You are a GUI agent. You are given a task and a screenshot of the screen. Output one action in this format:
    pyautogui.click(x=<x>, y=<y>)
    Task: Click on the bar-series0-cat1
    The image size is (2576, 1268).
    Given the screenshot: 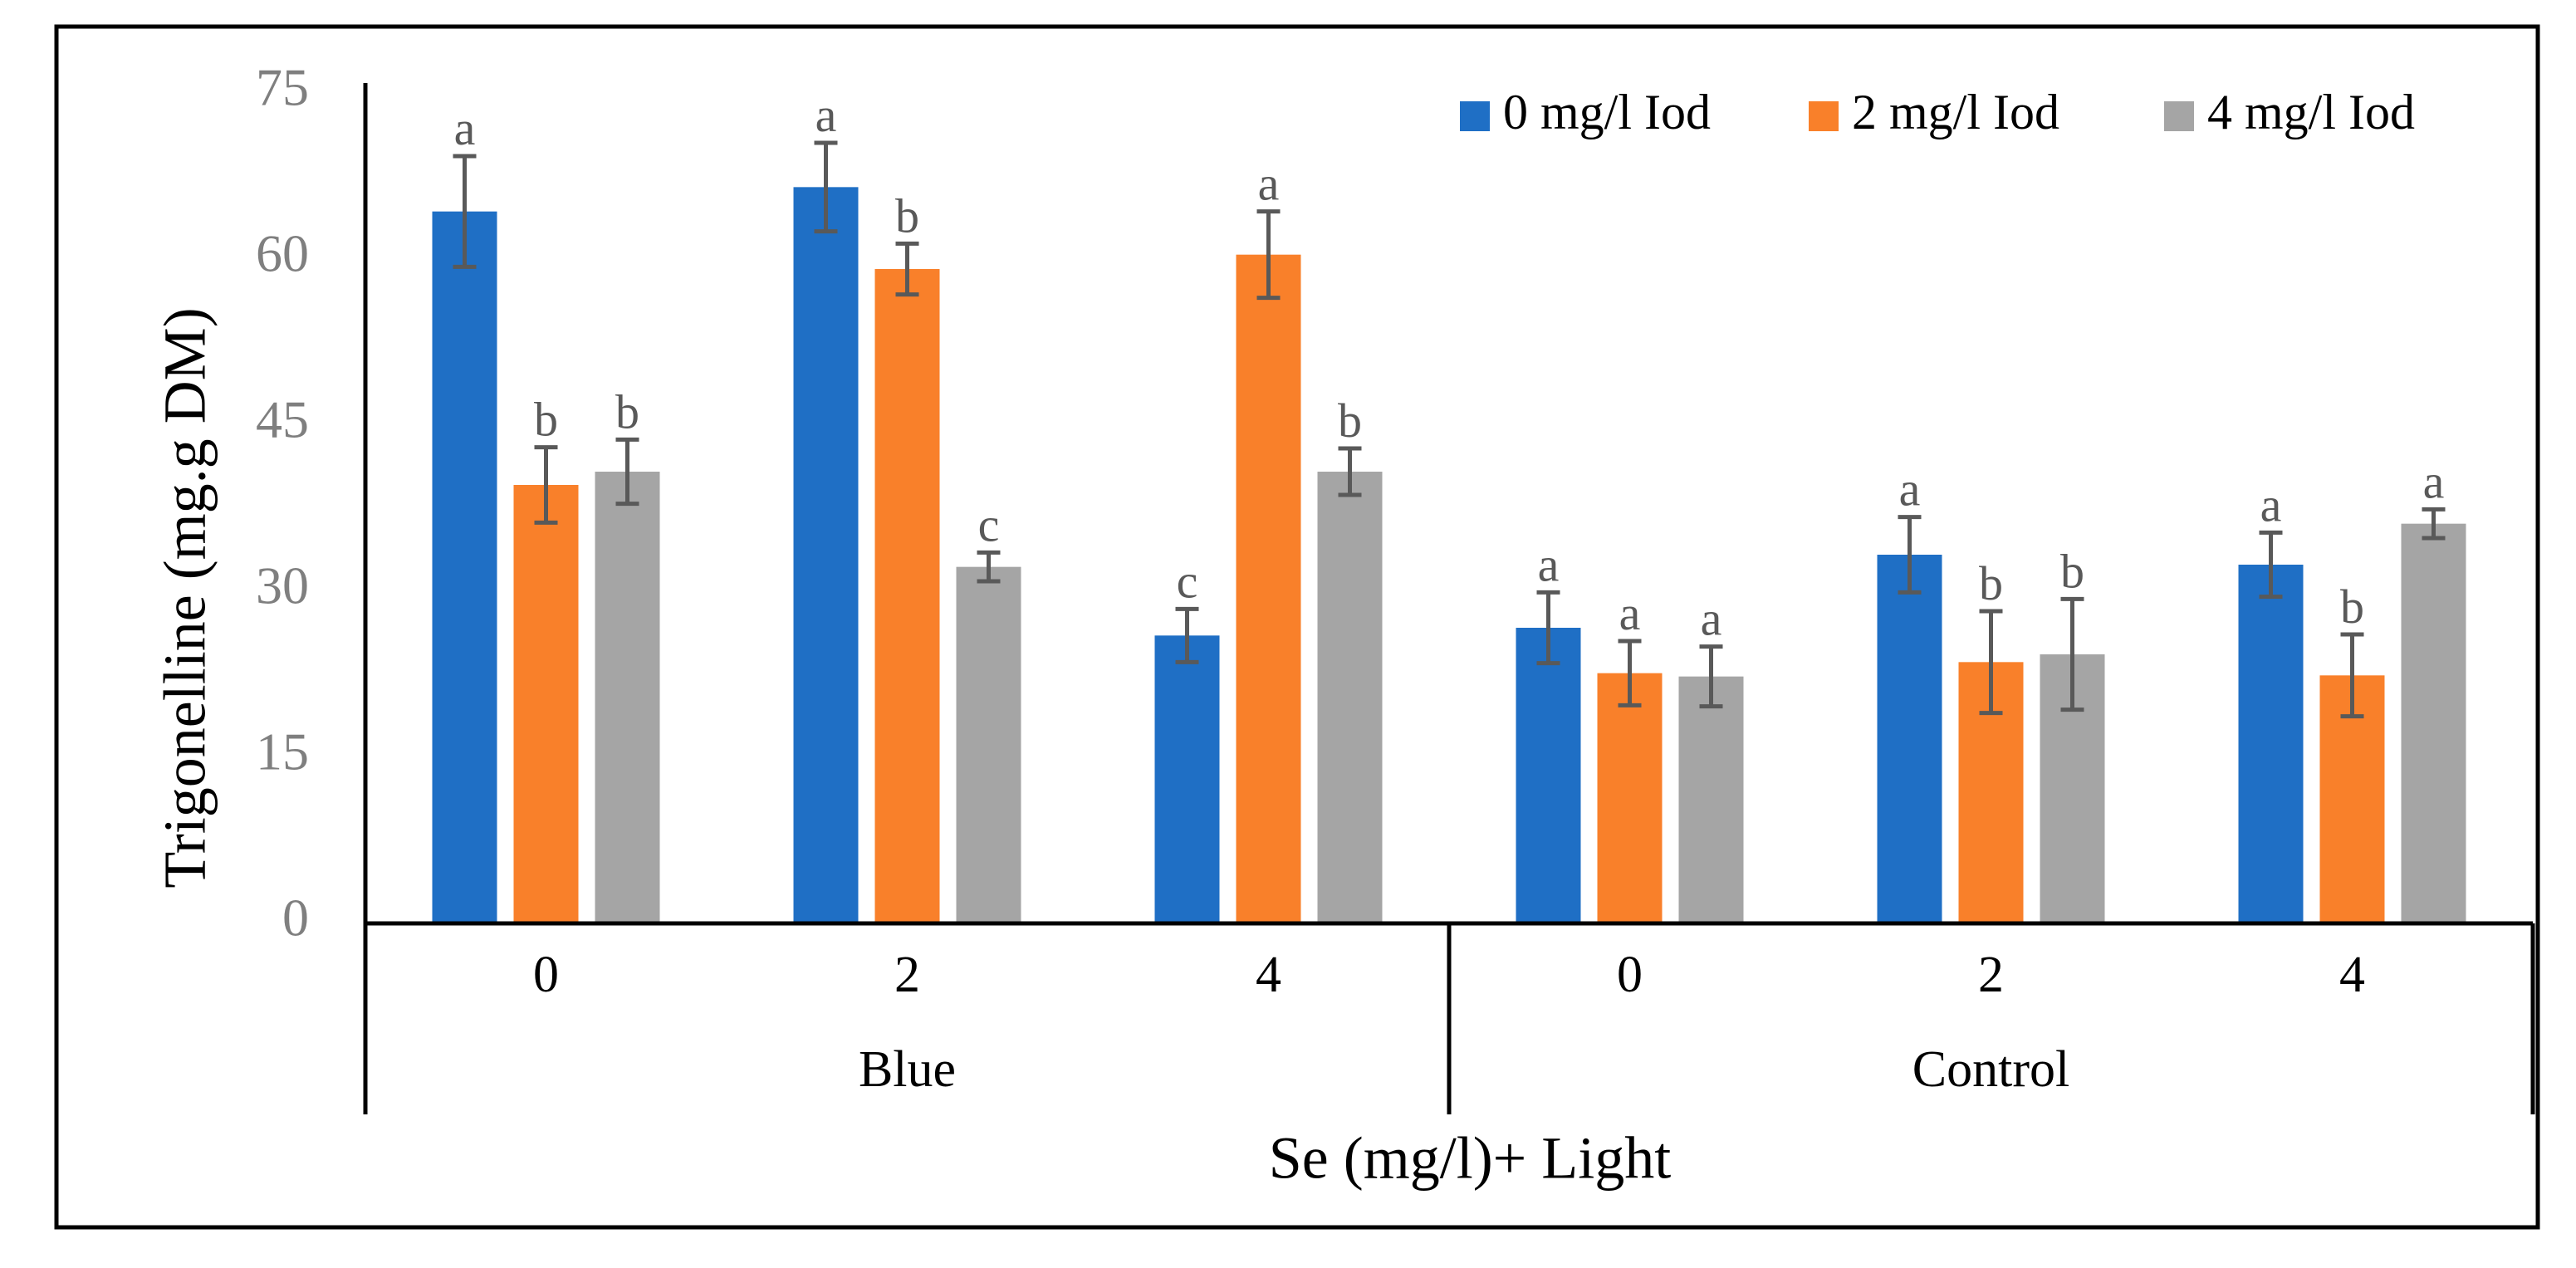 What is the action you would take?
    pyautogui.click(x=826, y=555)
    